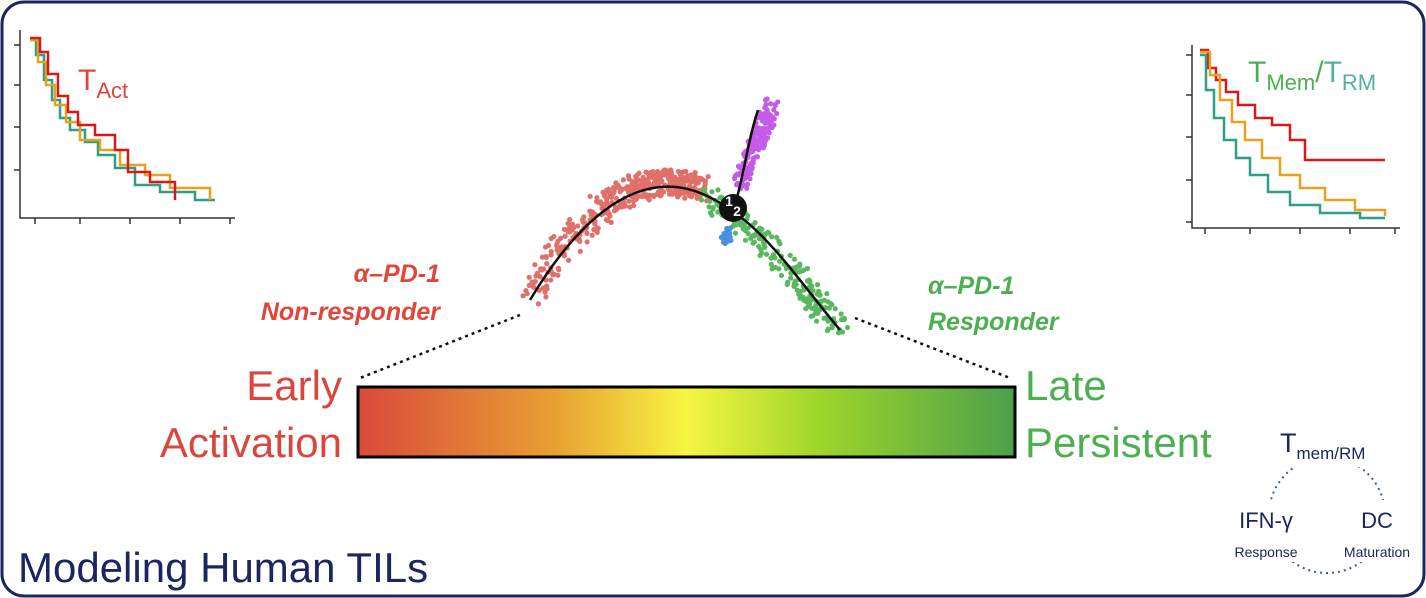  Describe the element at coordinates (737, 211) in the screenshot. I see `branch-label: 2` at that location.